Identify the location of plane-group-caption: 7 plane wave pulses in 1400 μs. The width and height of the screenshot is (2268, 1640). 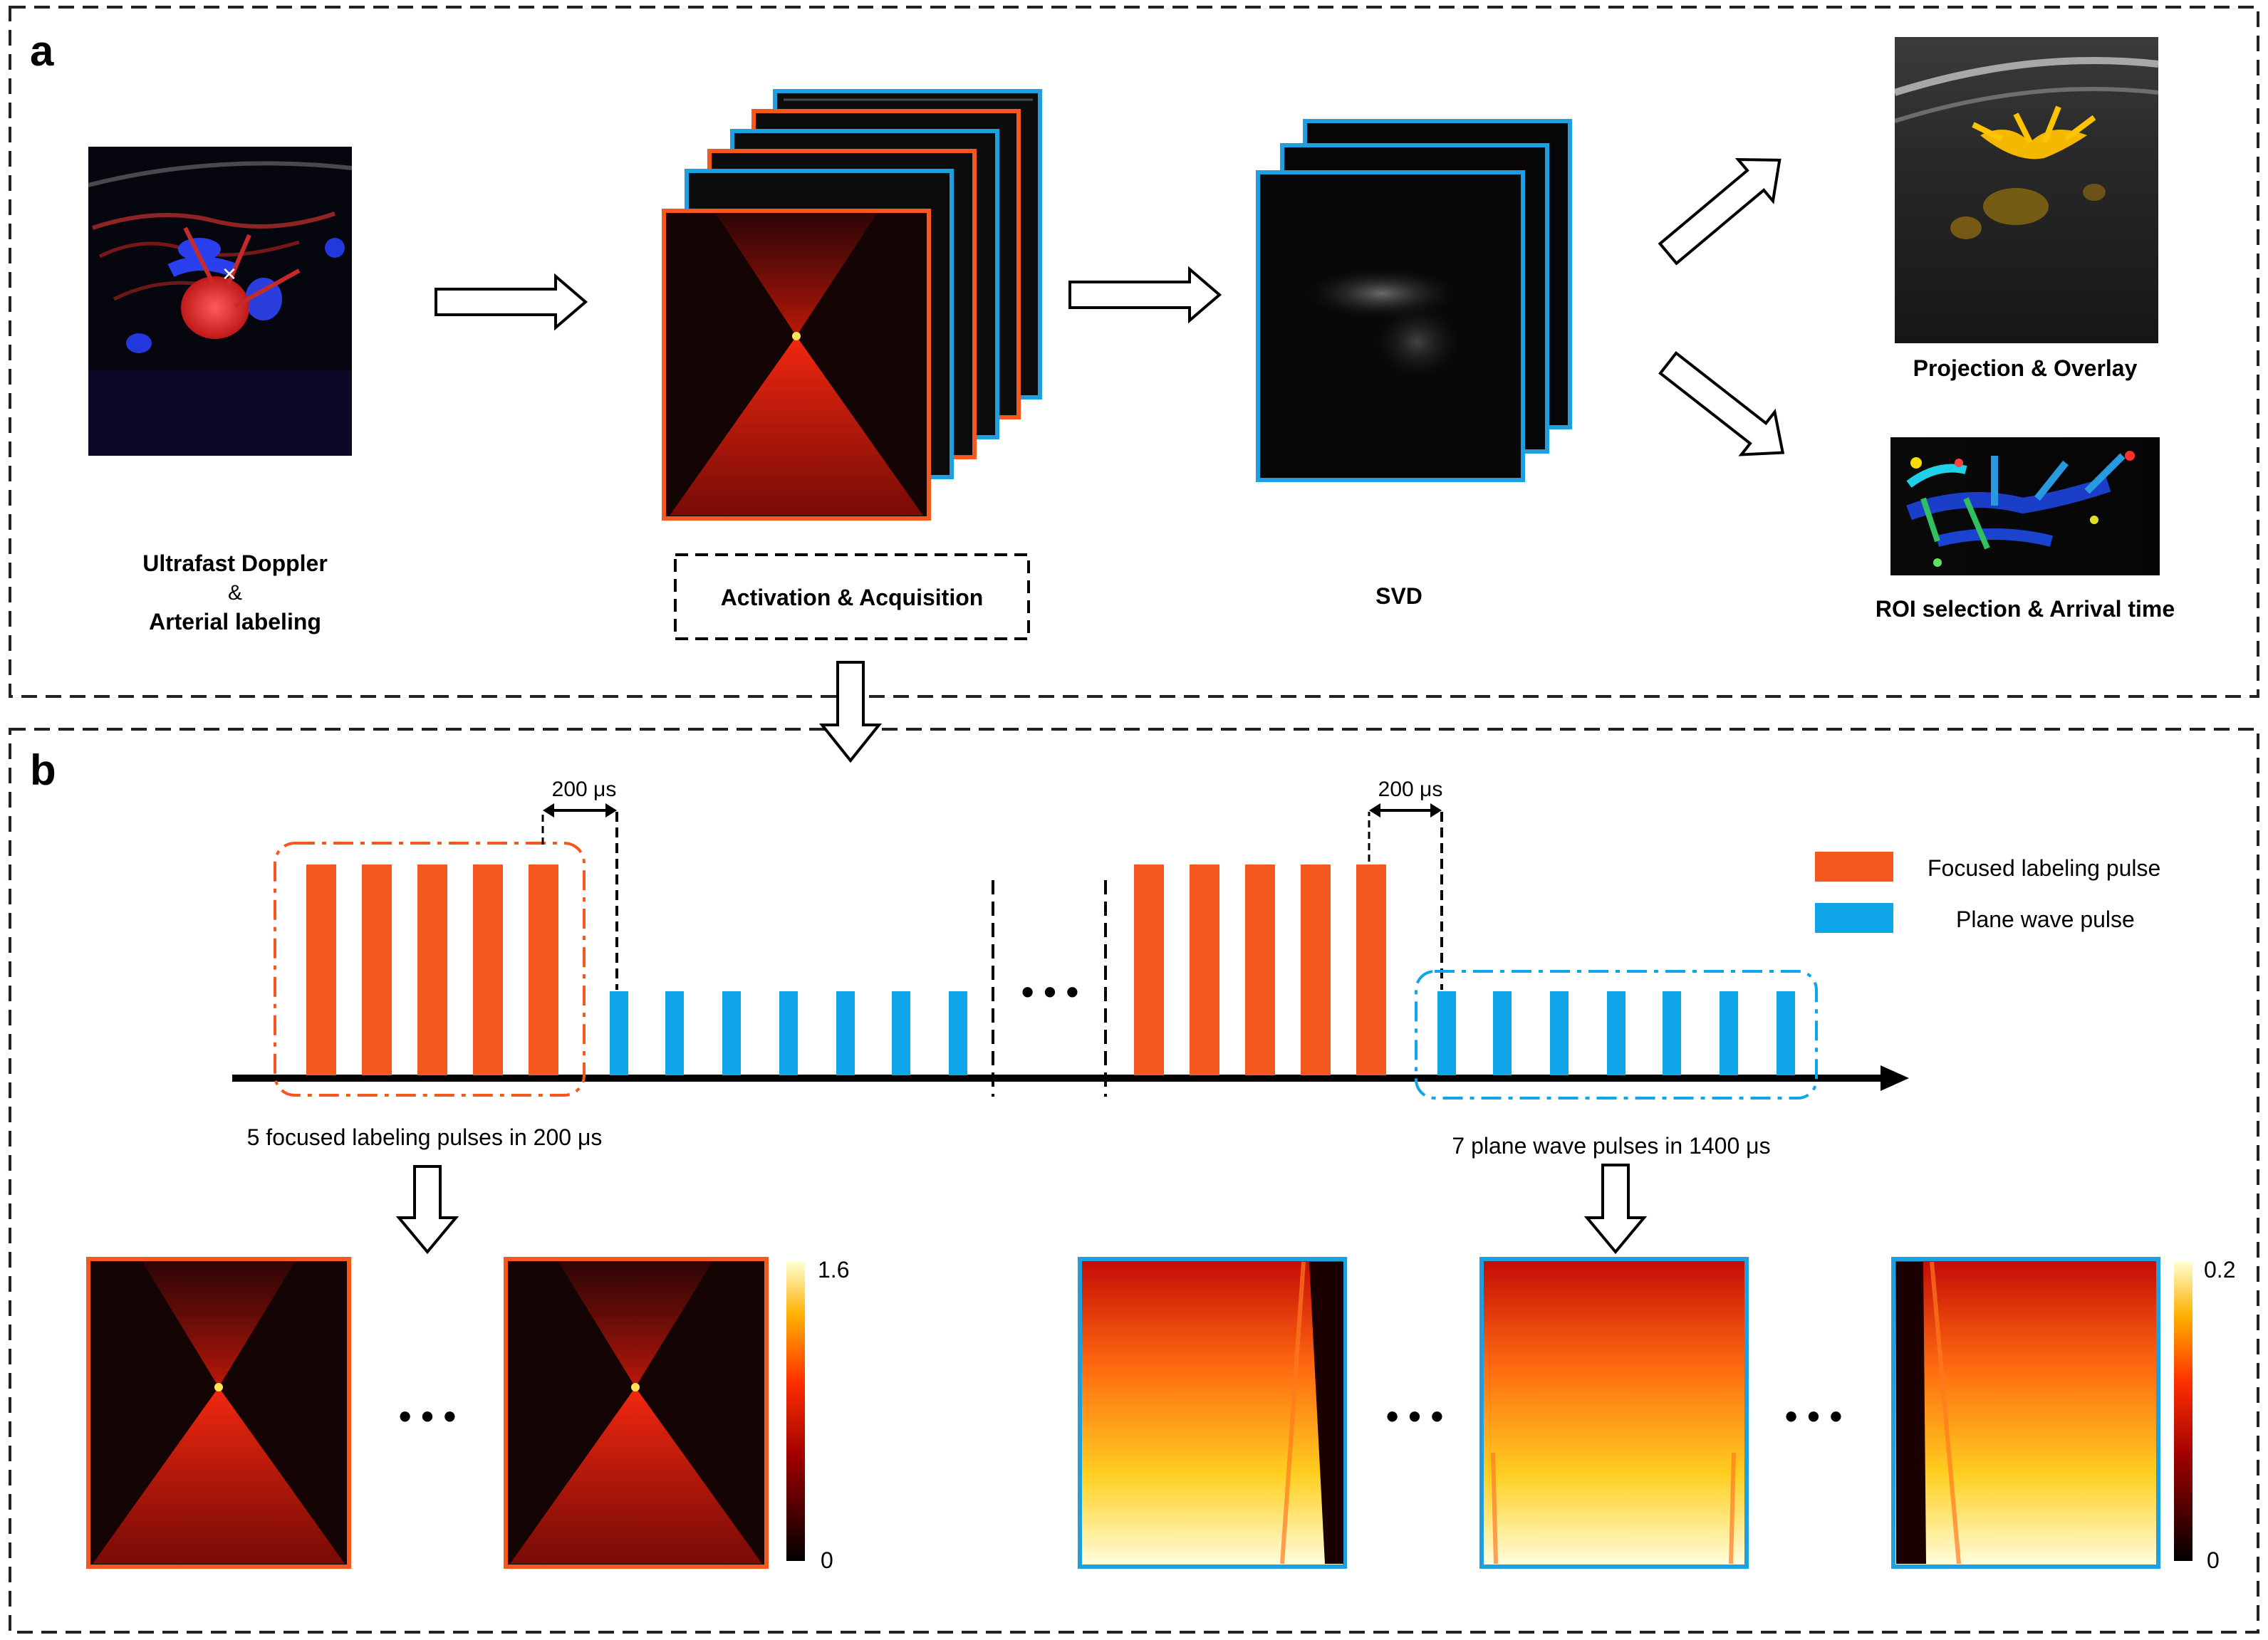
(1611, 1146).